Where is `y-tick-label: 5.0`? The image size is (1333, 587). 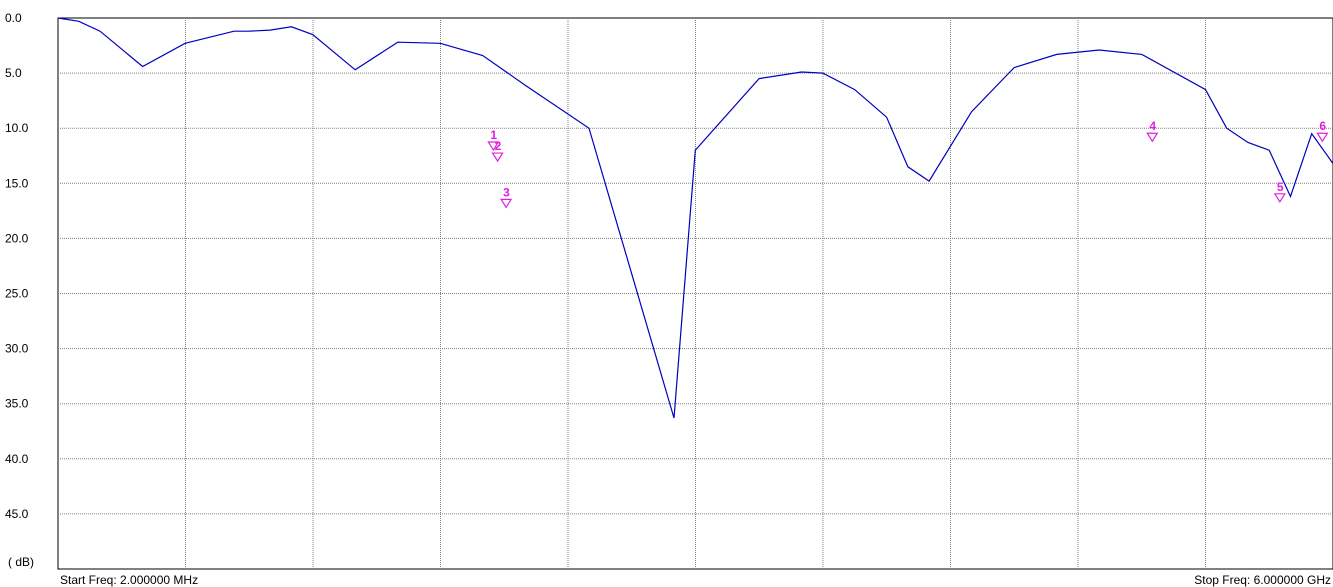
y-tick-label: 5.0 is located at coordinates (13, 73).